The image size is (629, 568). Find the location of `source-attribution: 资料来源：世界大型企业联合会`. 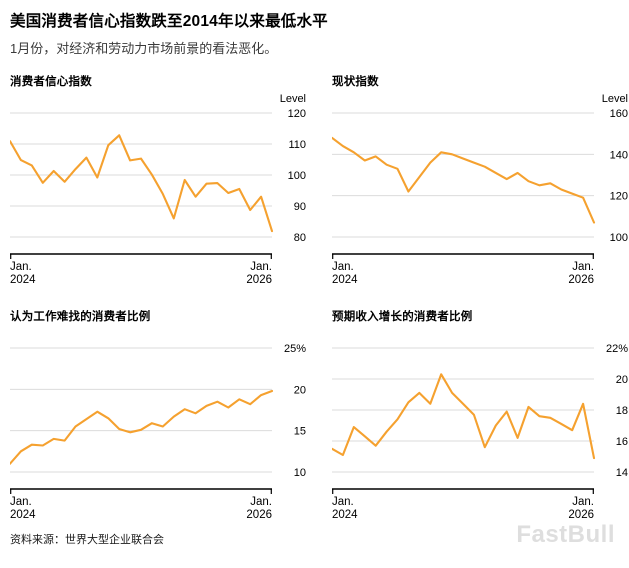

source-attribution: 资料来源：世界大型企业联合会 is located at coordinates (87, 540).